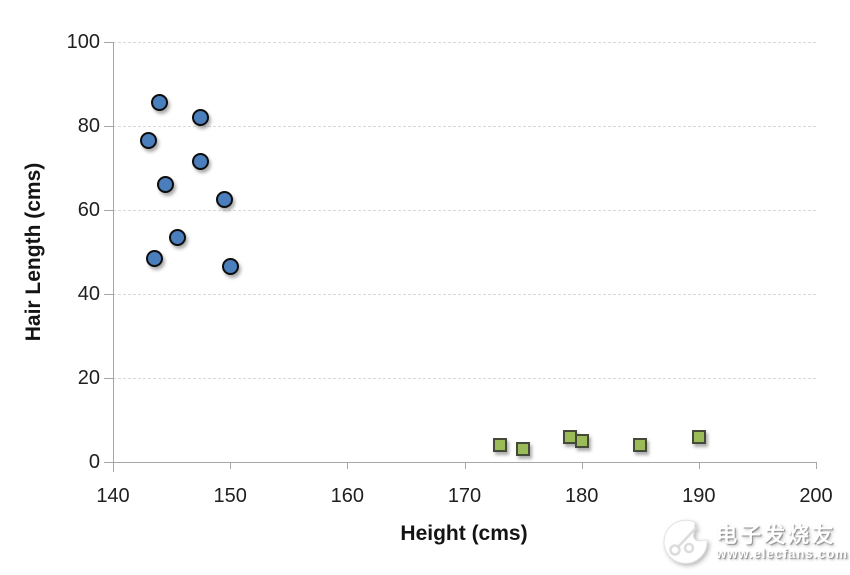  Describe the element at coordinates (33, 252) in the screenshot. I see `y-axis-title: Hair Length (cms)` at that location.